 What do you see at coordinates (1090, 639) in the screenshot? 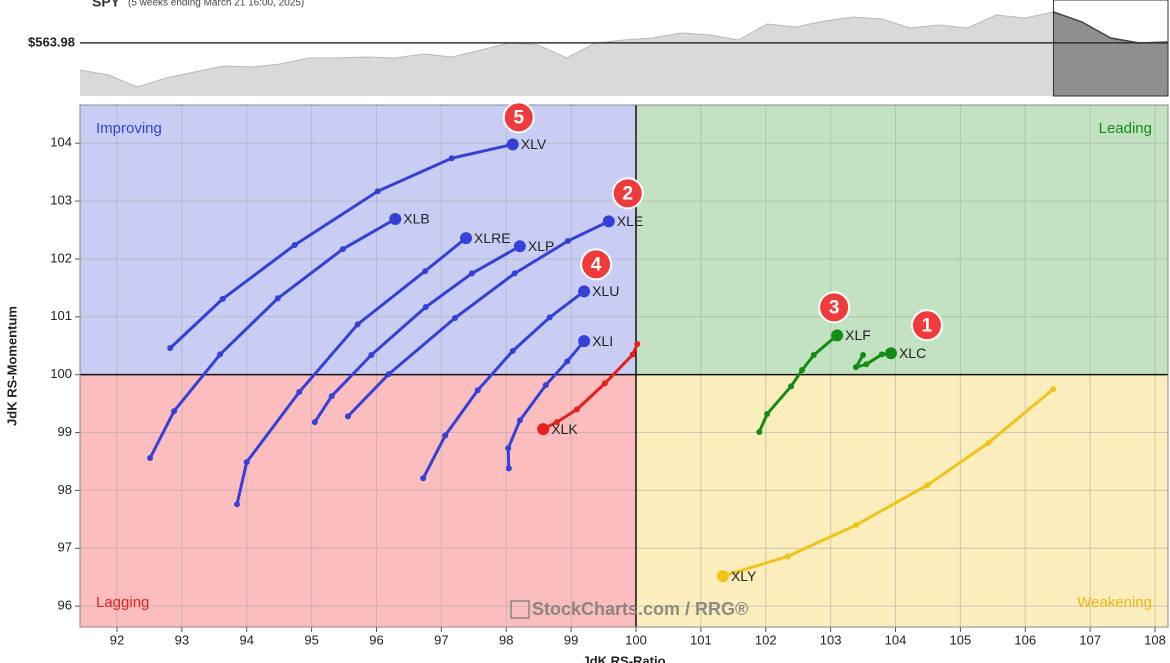
I see `x-tick-label: 107` at bounding box center [1090, 639].